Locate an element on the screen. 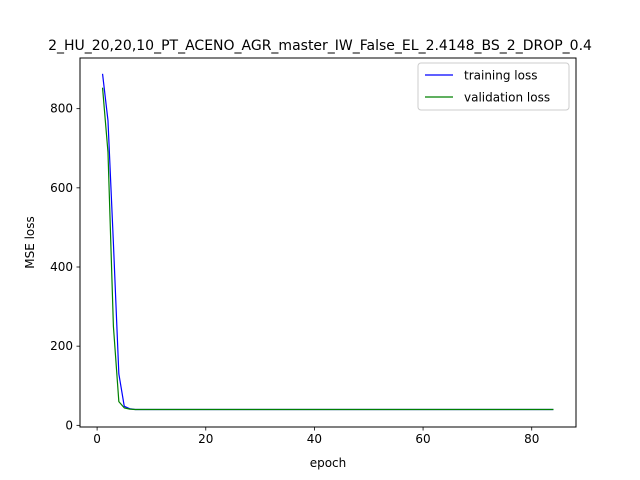  x-tick-label: 60 is located at coordinates (422, 439).